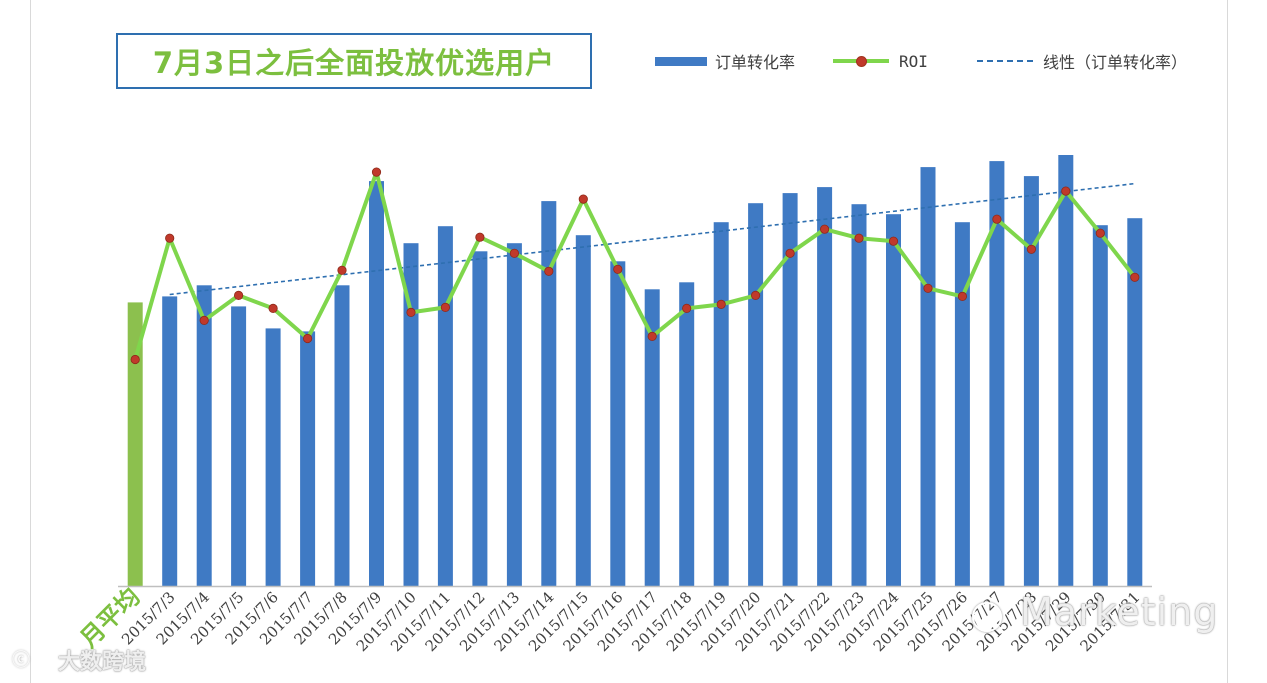 Image resolution: width=1267 pixels, height=683 pixels. Describe the element at coordinates (859, 238) in the screenshot. I see `roi-point-2015/7/23` at that location.